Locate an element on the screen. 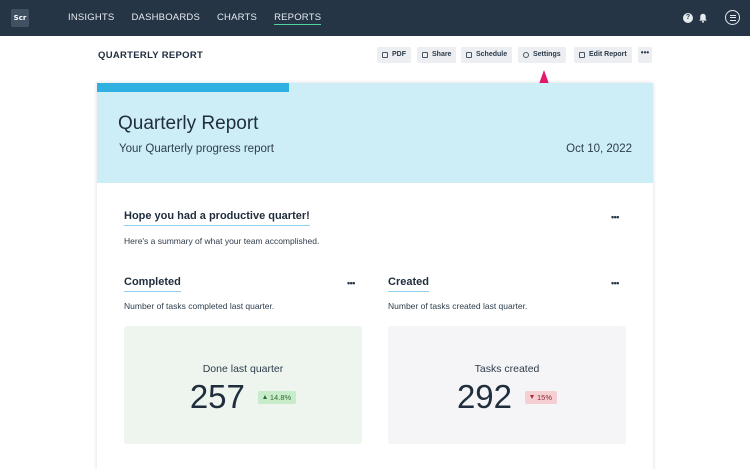  edit-report-button: Edit Report is located at coordinates (603, 55).